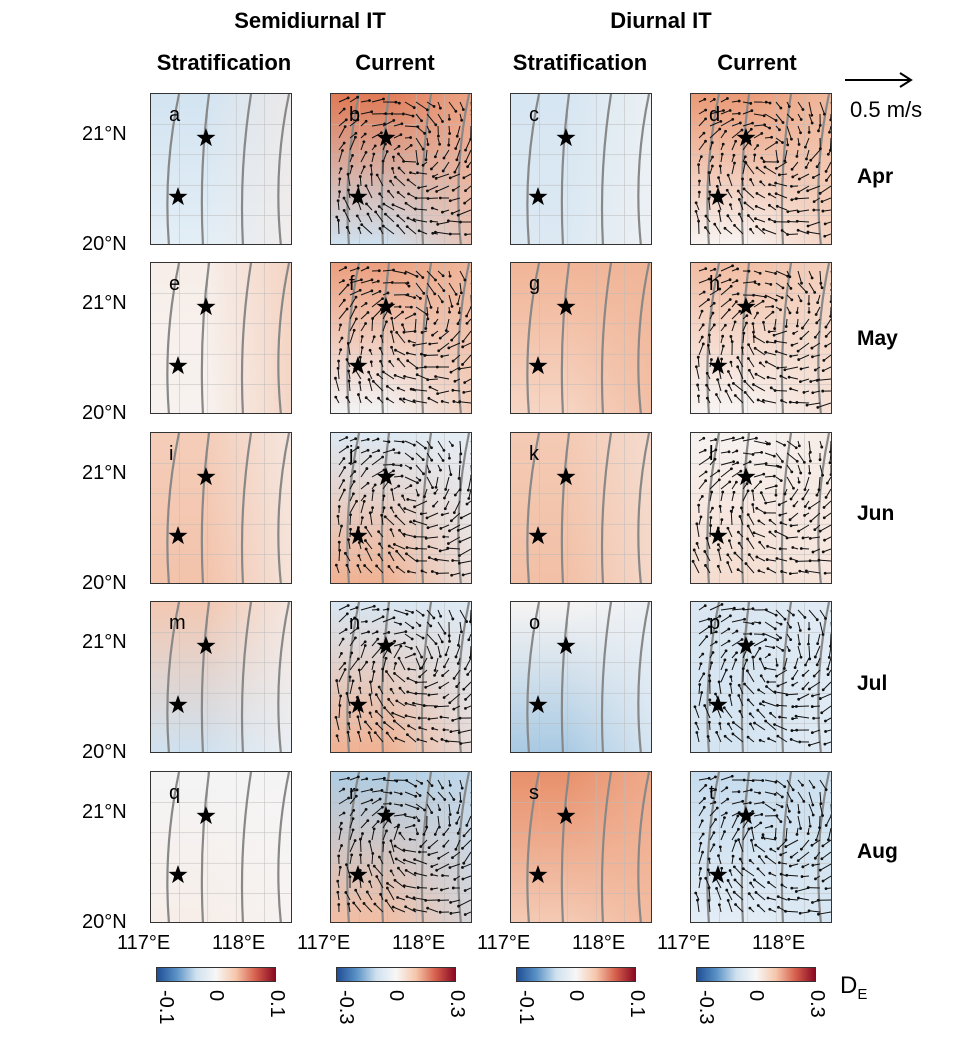 This screenshot has height=1046, width=963. Describe the element at coordinates (581, 169) in the screenshot. I see `map-panel-c: c` at that location.